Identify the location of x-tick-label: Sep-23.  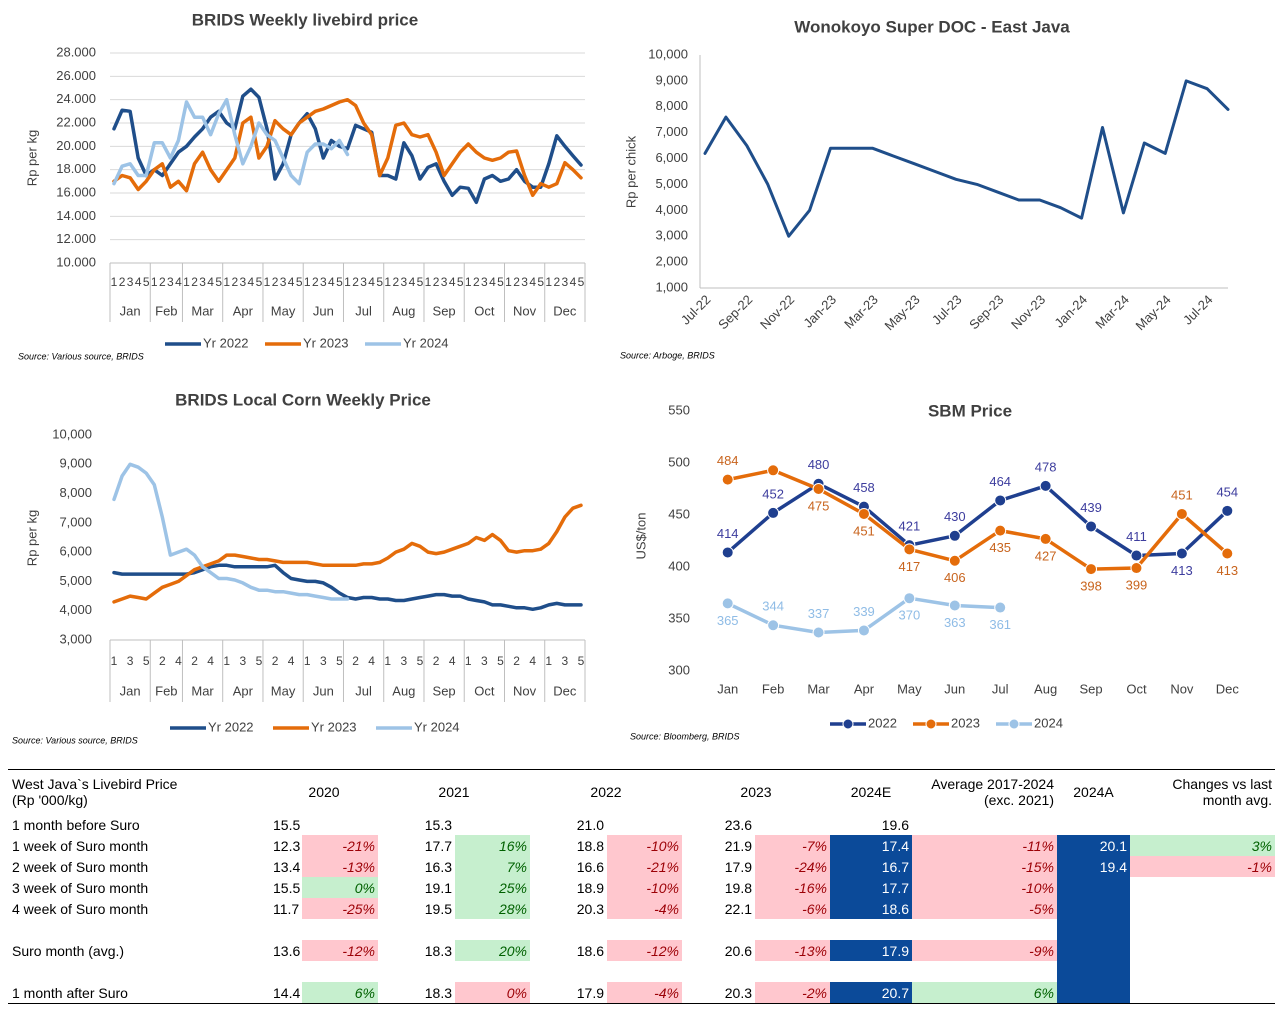
(986, 312).